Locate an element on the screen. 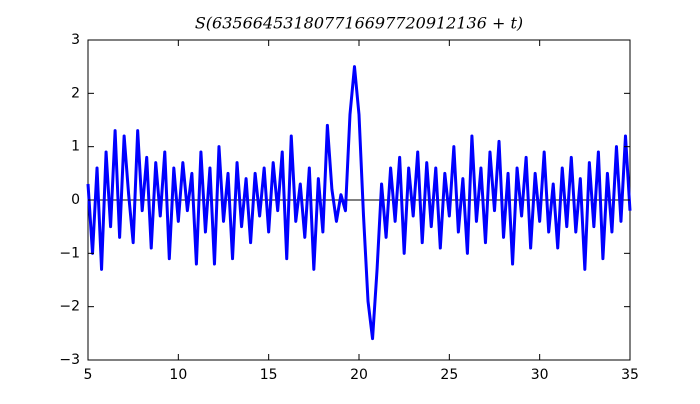 The width and height of the screenshot is (700, 404). x-tick-label: 20 is located at coordinates (359, 375).